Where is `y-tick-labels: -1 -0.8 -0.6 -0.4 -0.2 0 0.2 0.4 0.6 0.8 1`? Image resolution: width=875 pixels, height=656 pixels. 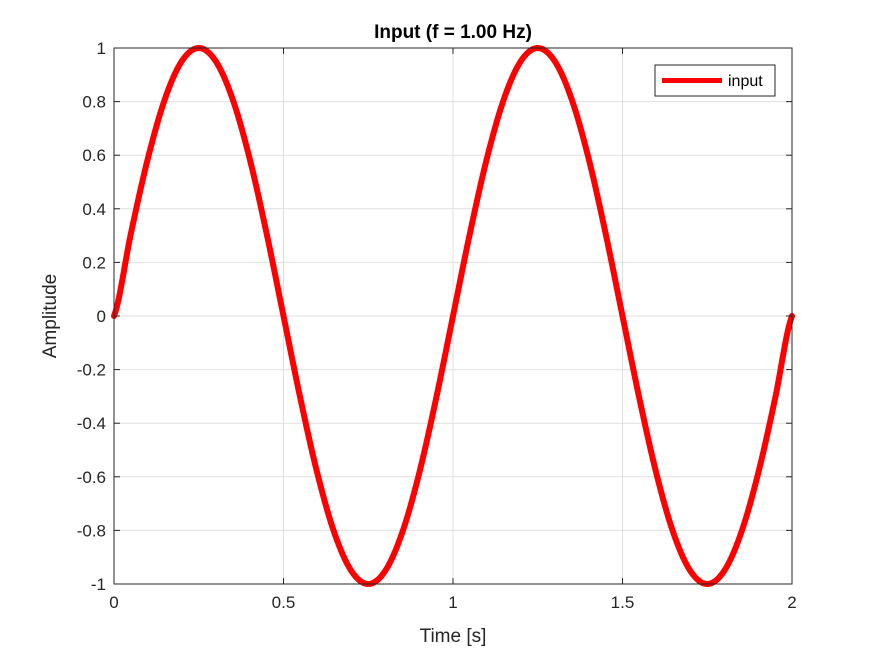 y-tick-labels: -1 -0.8 -0.6 -0.4 -0.2 0 0.2 0.4 0.6 0.8 1 is located at coordinates (91, 316).